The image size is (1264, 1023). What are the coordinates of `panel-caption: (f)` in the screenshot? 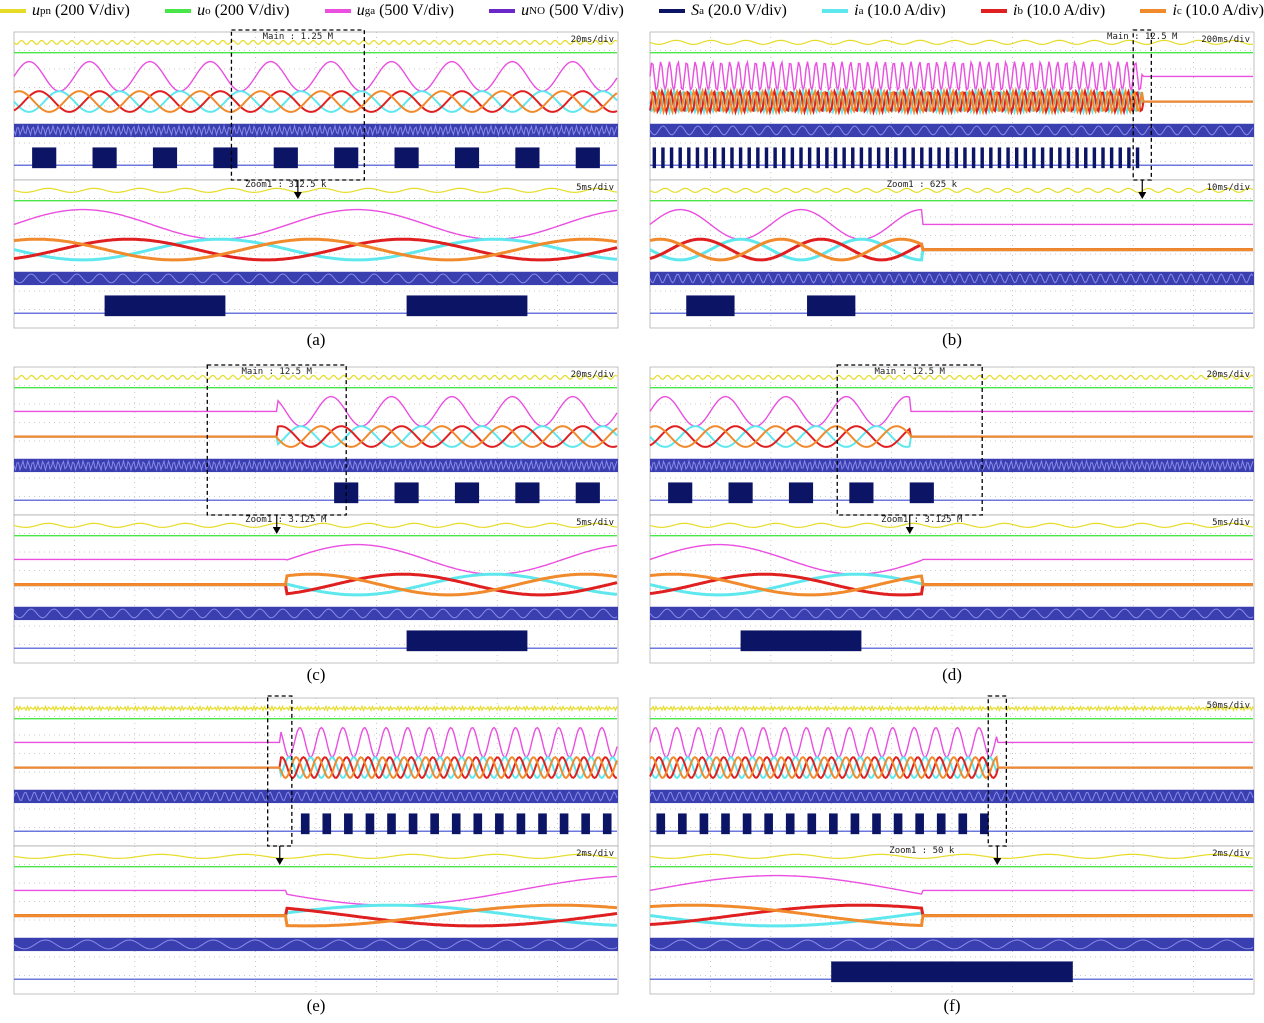 It's located at (952, 1005).